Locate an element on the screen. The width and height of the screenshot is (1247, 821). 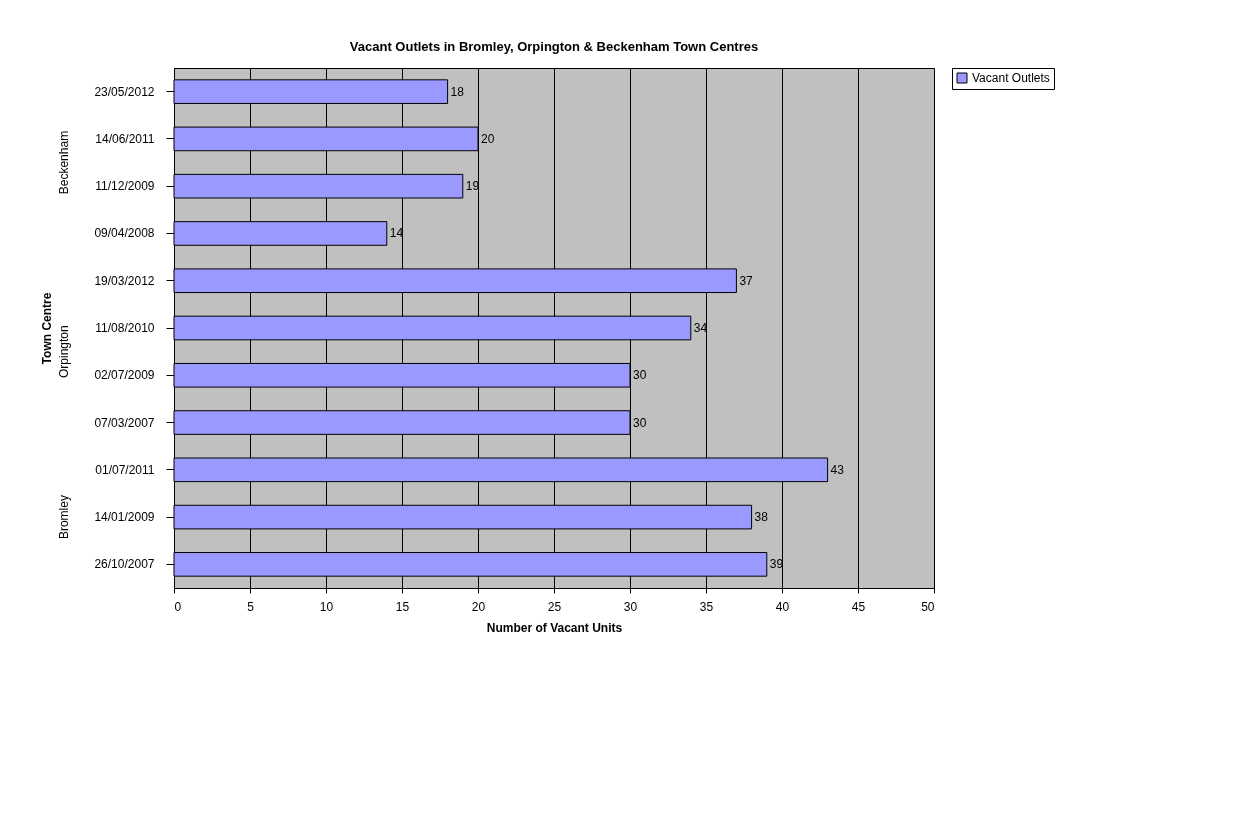
x-tick-label: 5 is located at coordinates (251, 606).